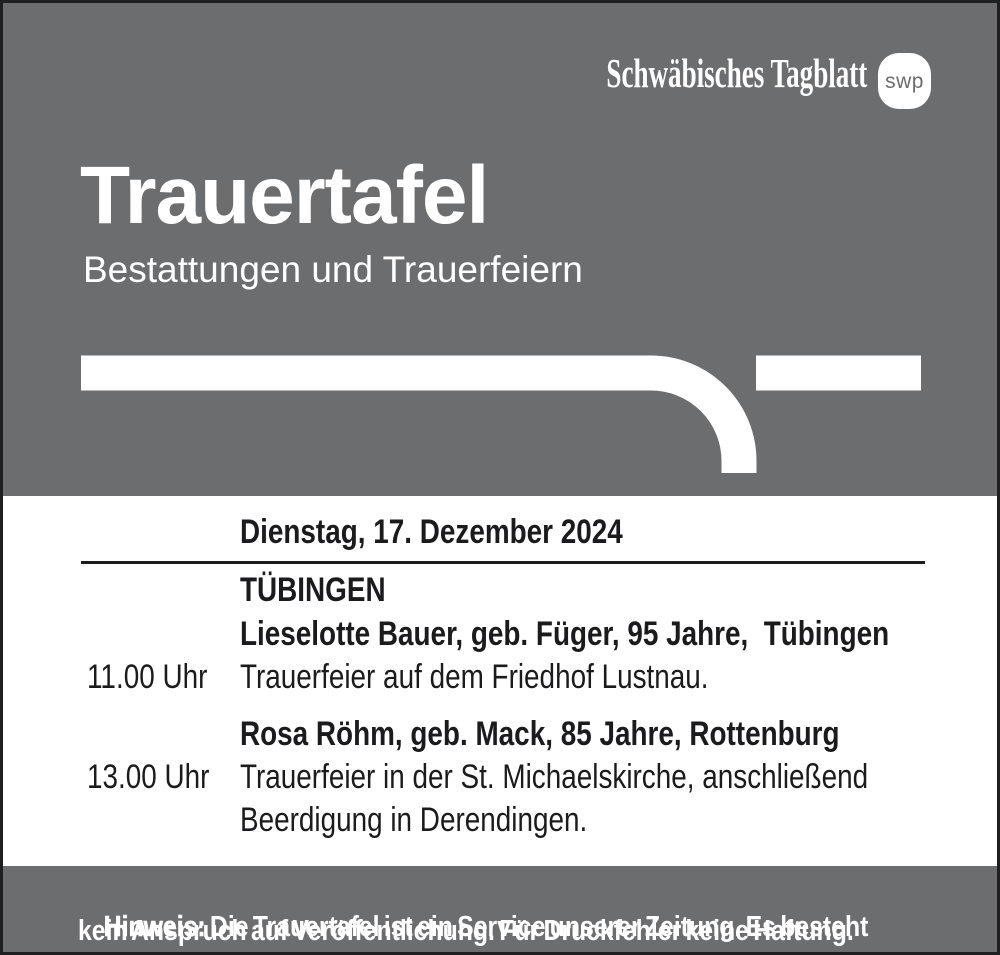 The image size is (1000, 955). I want to click on page-subtitle: Bestattungen und Trauerfeiern, so click(333, 269).